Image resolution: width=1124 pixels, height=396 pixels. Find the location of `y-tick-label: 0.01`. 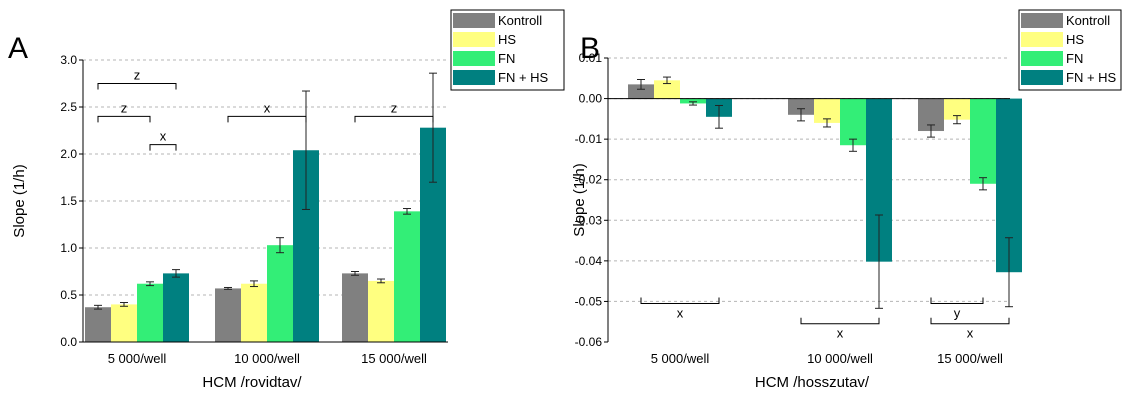

y-tick-label: 0.01 is located at coordinates (591, 58).